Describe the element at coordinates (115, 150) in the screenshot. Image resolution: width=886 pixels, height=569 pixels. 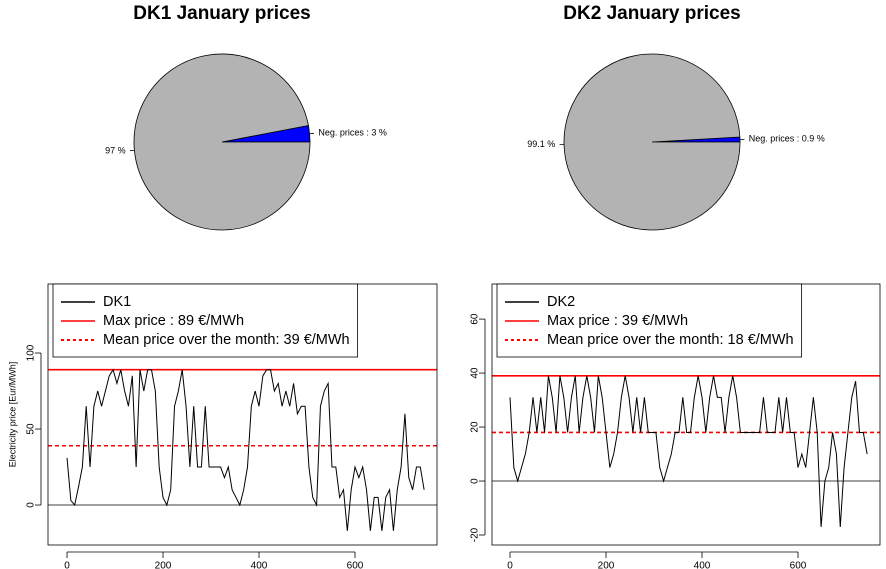
I see `slice-label: 97 %` at that location.